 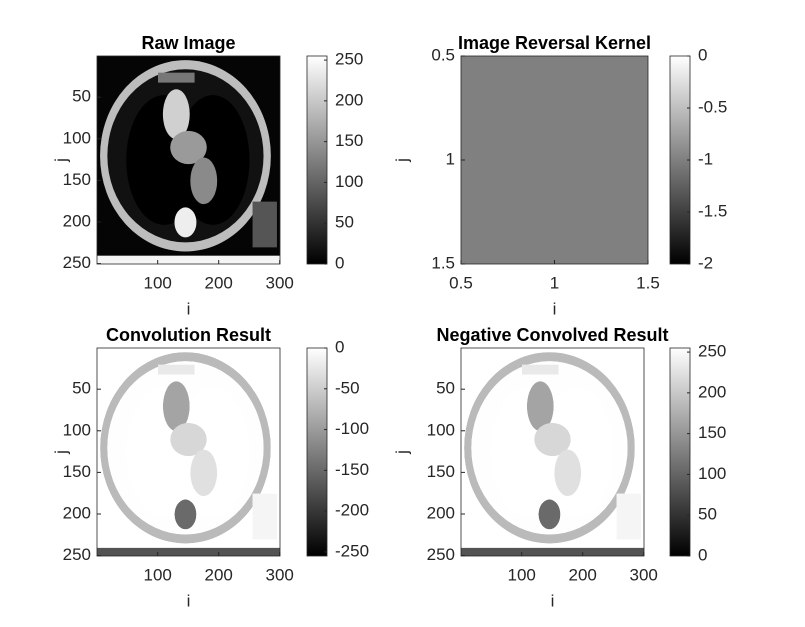 What do you see at coordinates (461, 282) in the screenshot?
I see `x-tick-label: 0.5` at bounding box center [461, 282].